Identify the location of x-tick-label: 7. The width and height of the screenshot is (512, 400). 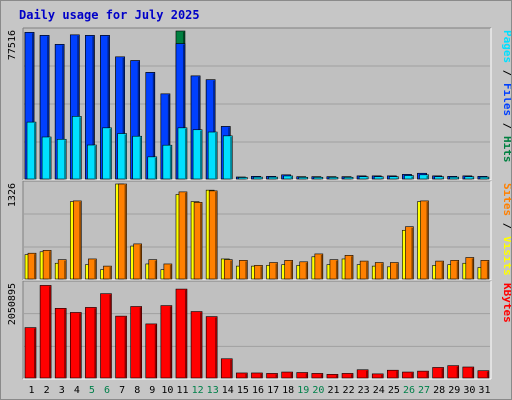
(122, 390).